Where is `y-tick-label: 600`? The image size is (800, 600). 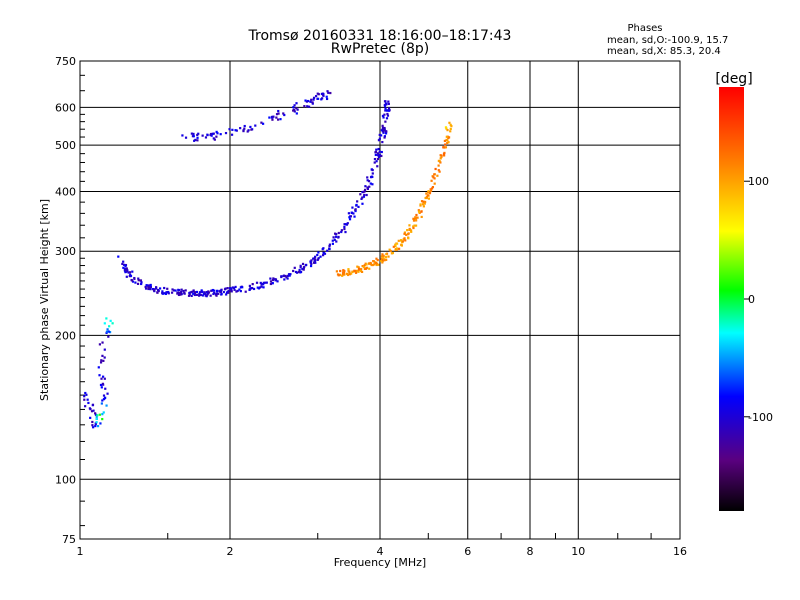
y-tick-label: 600 is located at coordinates (65, 107).